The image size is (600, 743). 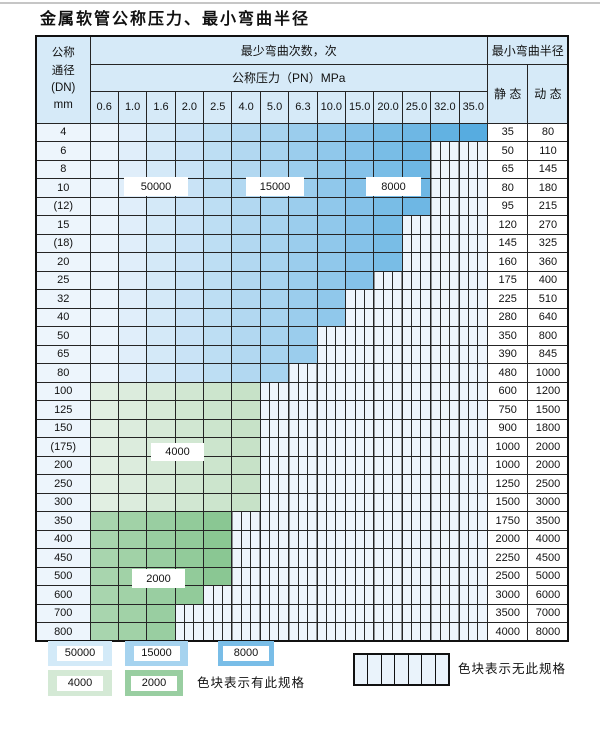 I want to click on static-value-cell: 2500, so click(x=507, y=576).